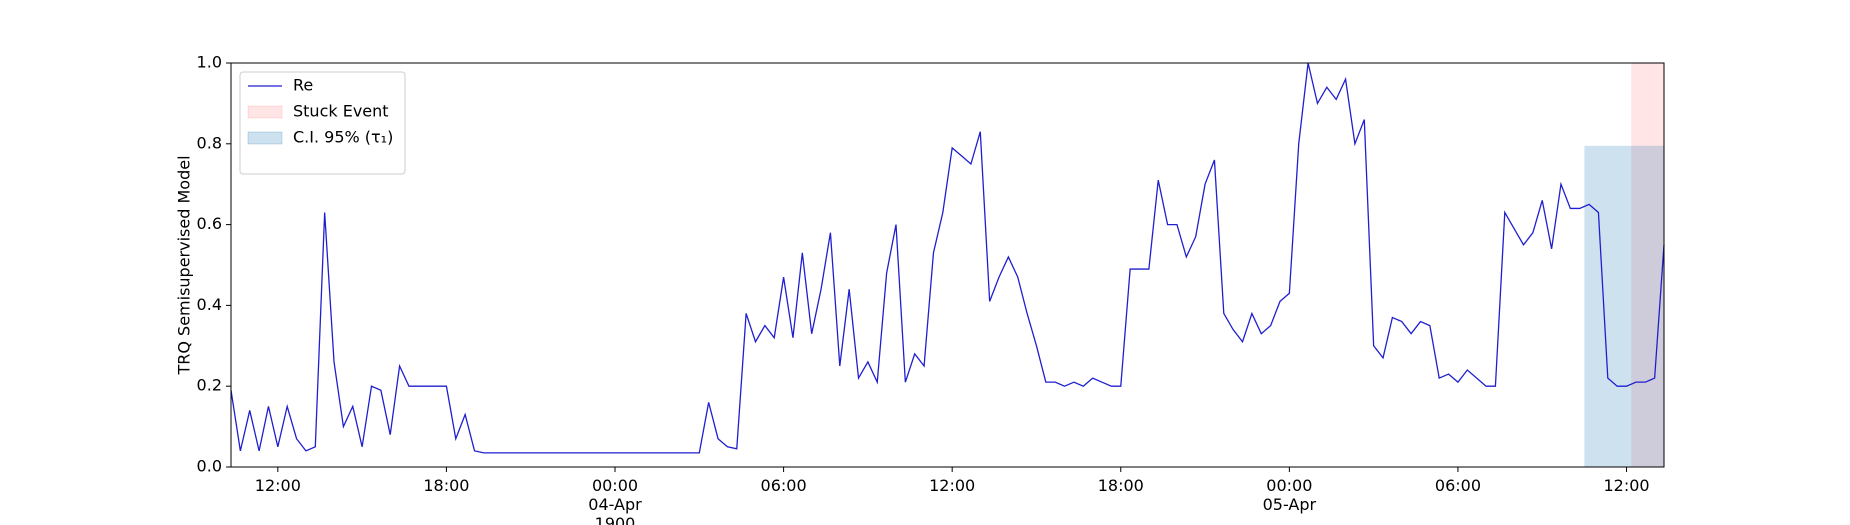 The width and height of the screenshot is (1850, 525). Describe the element at coordinates (209, 385) in the screenshot. I see `y-tick-label: 0.2` at that location.